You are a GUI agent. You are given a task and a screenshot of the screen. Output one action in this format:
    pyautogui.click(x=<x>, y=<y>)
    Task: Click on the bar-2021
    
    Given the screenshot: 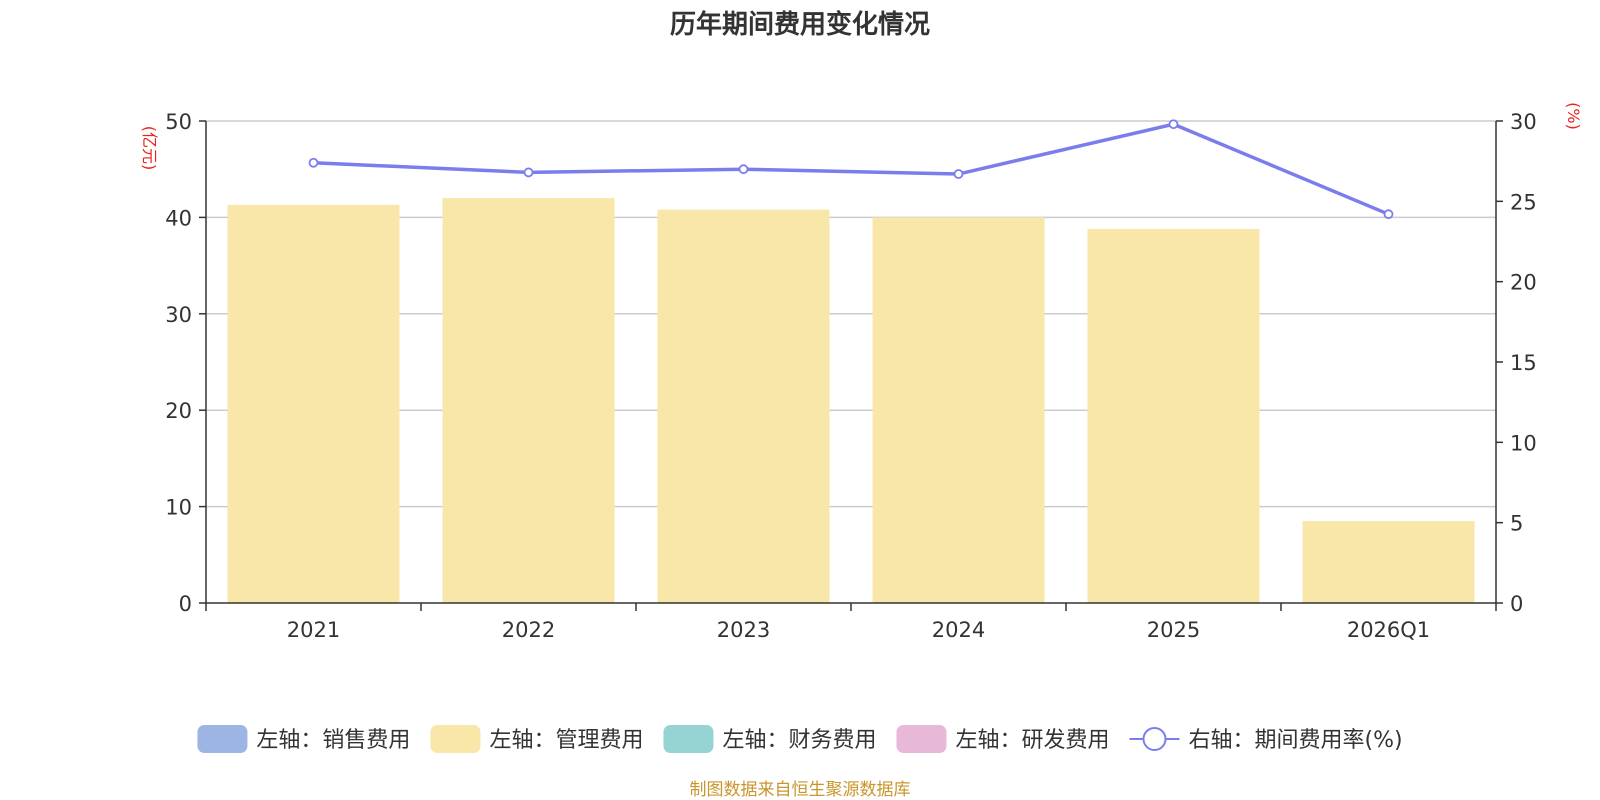 What is the action you would take?
    pyautogui.click(x=313, y=404)
    